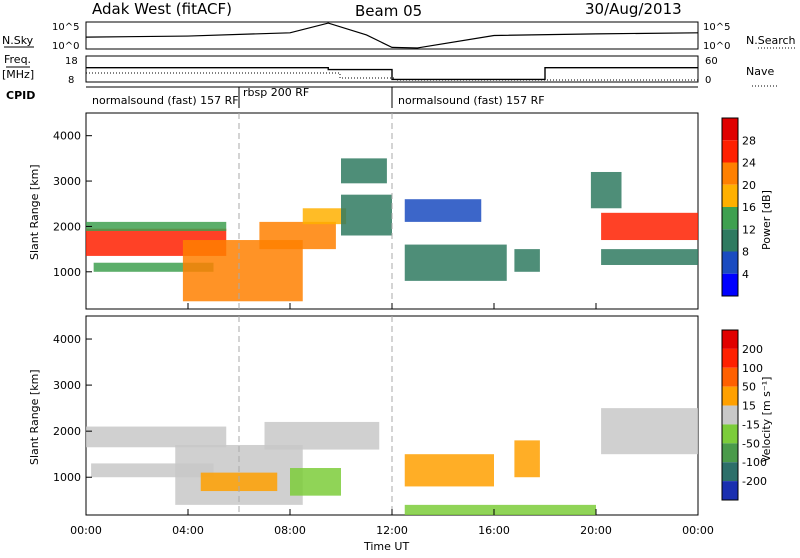  I want to click on nsky-series-line, so click(392, 35).